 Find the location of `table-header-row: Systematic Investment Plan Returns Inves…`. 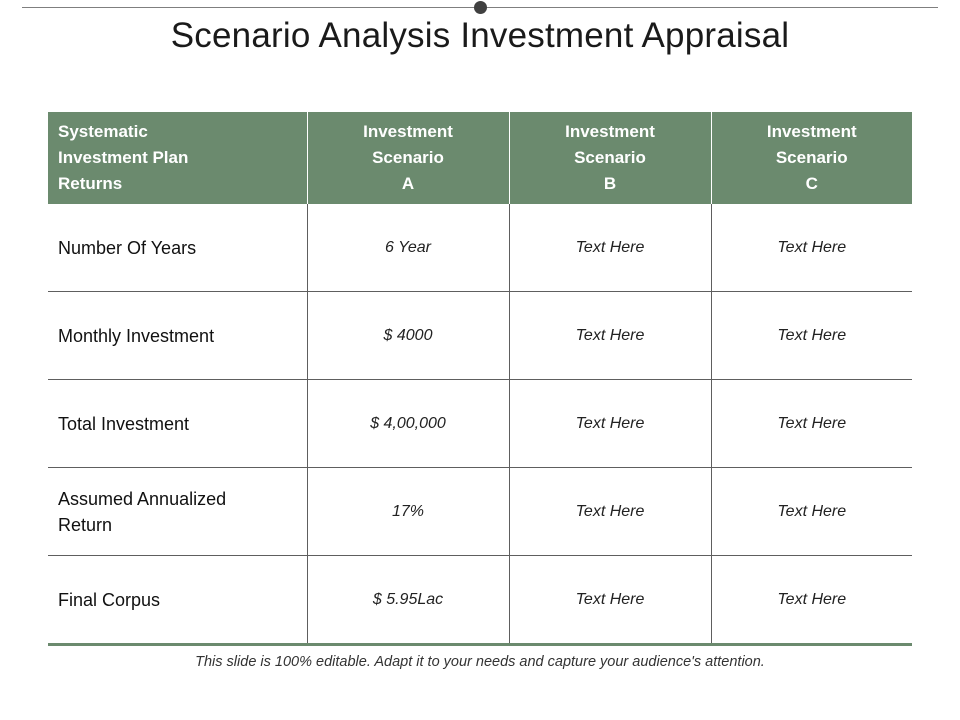

table-header-row: Systematic Investment Plan Returns Inves… is located at coordinates (480, 158).